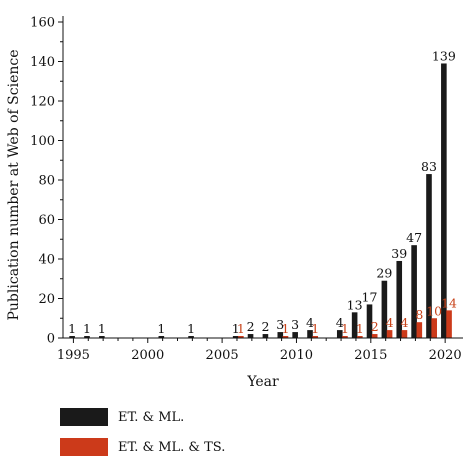 This screenshot has height=474, width=474. I want to click on bar-1-2008, so click(265, 336).